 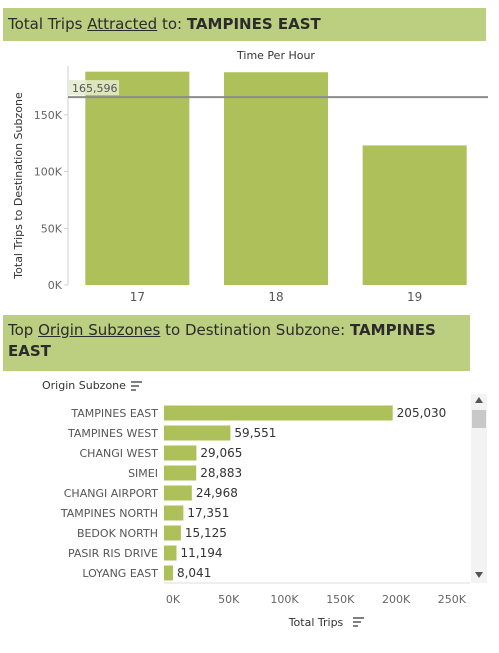 I want to click on category-label: TAMPINES WEST, so click(x=112, y=433).